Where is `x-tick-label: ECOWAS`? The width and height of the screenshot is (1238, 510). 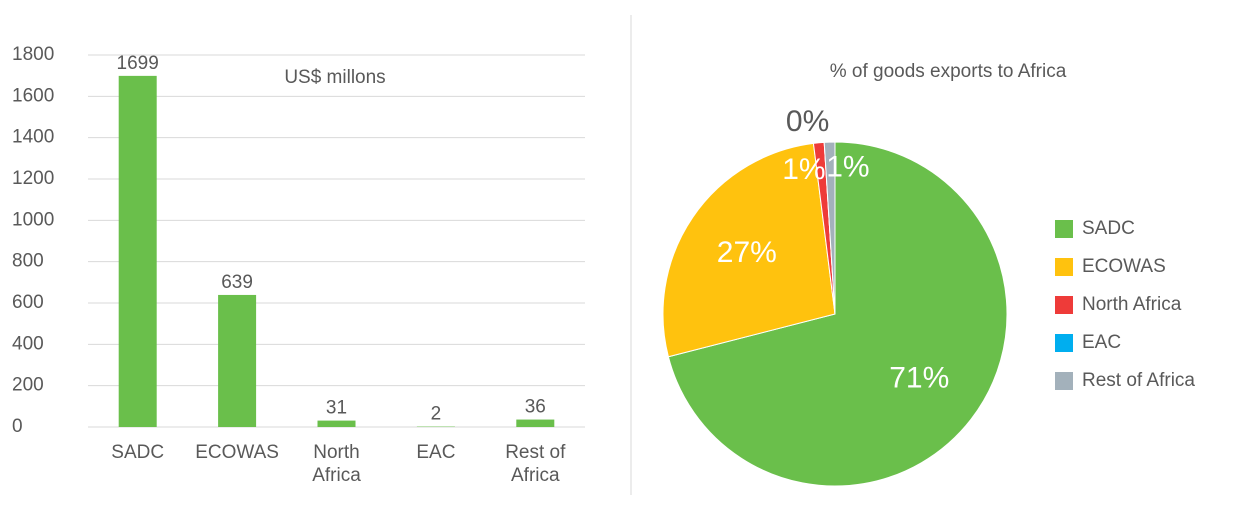
x-tick-label: ECOWAS is located at coordinates (237, 452).